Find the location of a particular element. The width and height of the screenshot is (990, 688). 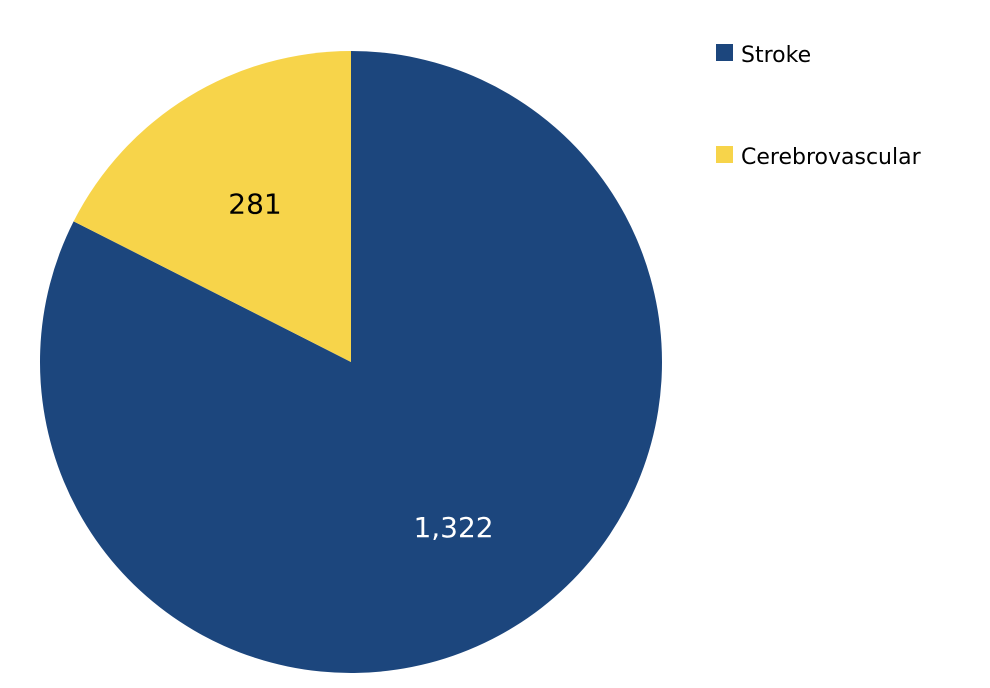

legend-swatch-cerebrovascular is located at coordinates (724, 154).